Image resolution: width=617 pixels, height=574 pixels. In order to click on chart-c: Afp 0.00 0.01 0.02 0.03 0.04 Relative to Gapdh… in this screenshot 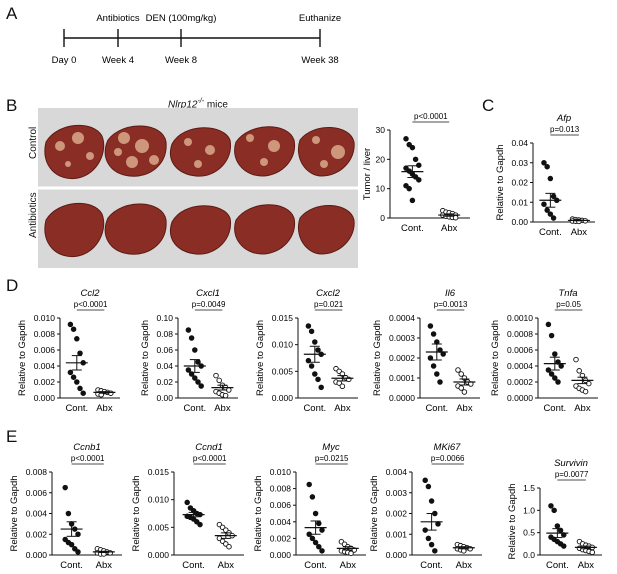, I will do `click(545, 175)`.